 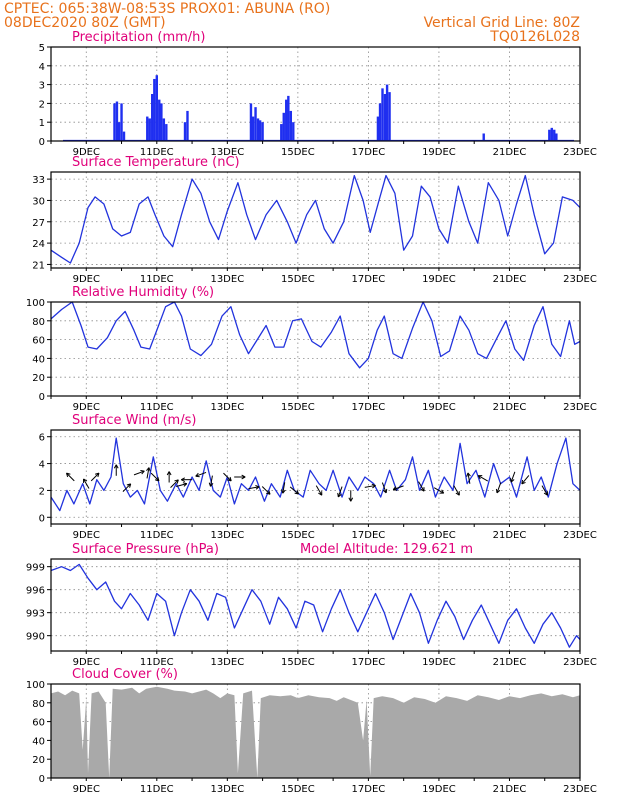 I want to click on precipitation-ytick-label: 2, so click(x=42, y=104).